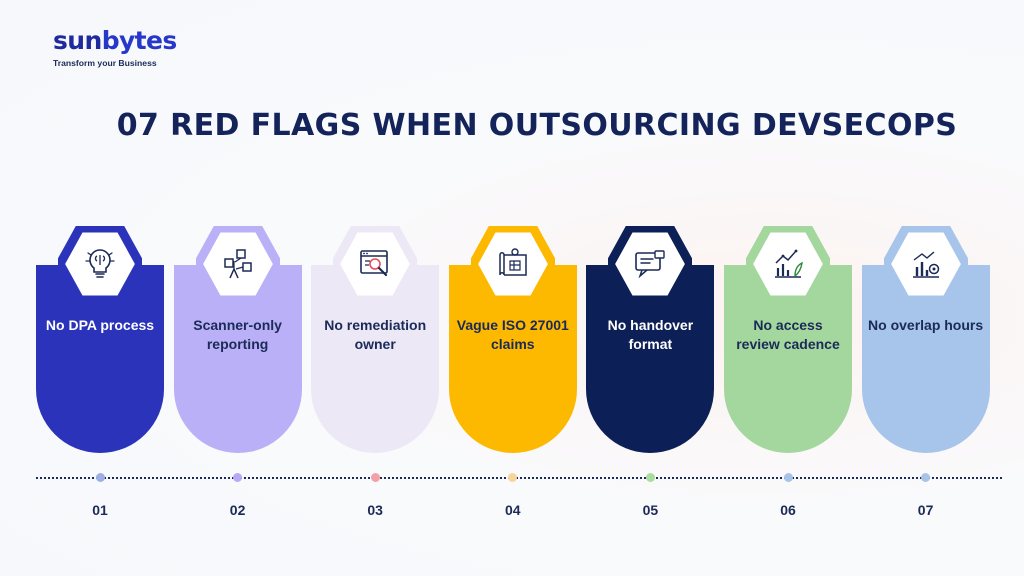  I want to click on network-blocks-icon, so click(238, 264).